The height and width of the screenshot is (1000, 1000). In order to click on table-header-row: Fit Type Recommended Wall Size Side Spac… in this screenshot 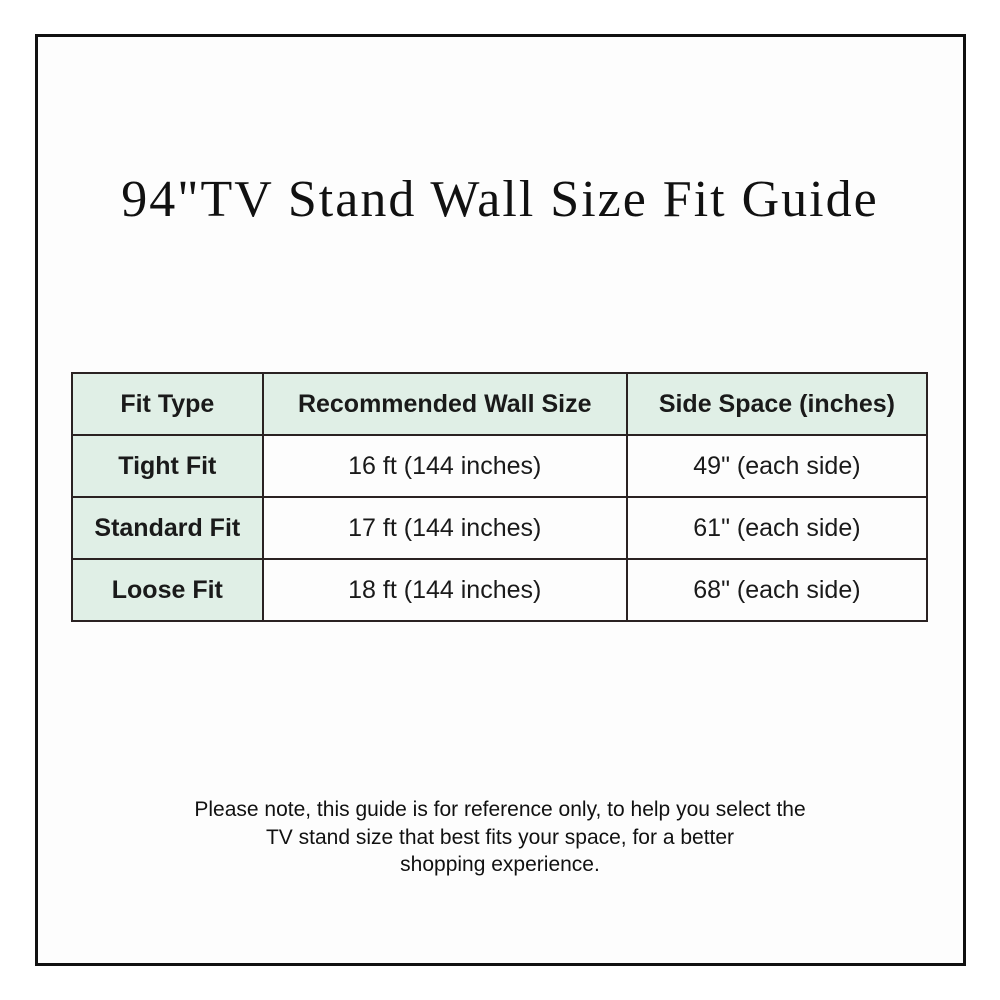, I will do `click(500, 404)`.